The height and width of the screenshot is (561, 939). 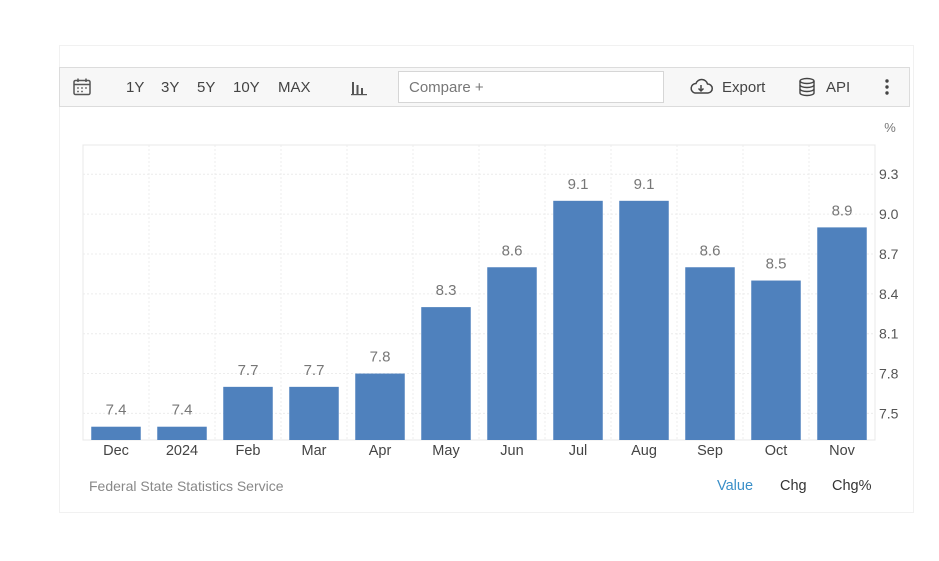 What do you see at coordinates (889, 334) in the screenshot?
I see `y-tick-label: 8.1` at bounding box center [889, 334].